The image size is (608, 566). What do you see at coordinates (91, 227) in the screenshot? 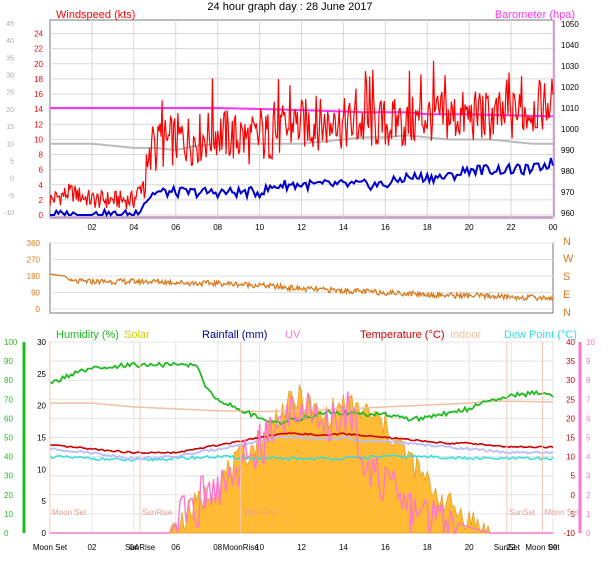
I see `x-tick-label: 02` at bounding box center [91, 227].